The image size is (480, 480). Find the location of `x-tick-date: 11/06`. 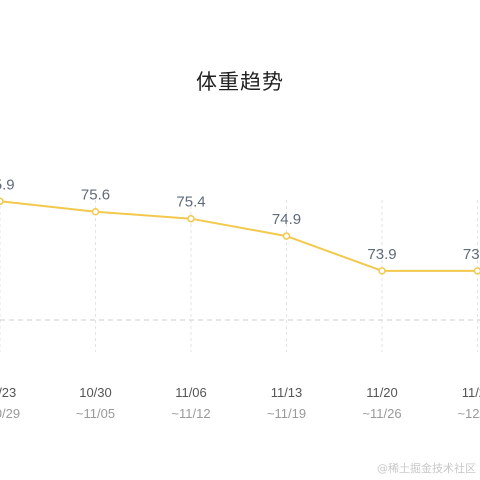

x-tick-date: 11/06 is located at coordinates (191, 392).